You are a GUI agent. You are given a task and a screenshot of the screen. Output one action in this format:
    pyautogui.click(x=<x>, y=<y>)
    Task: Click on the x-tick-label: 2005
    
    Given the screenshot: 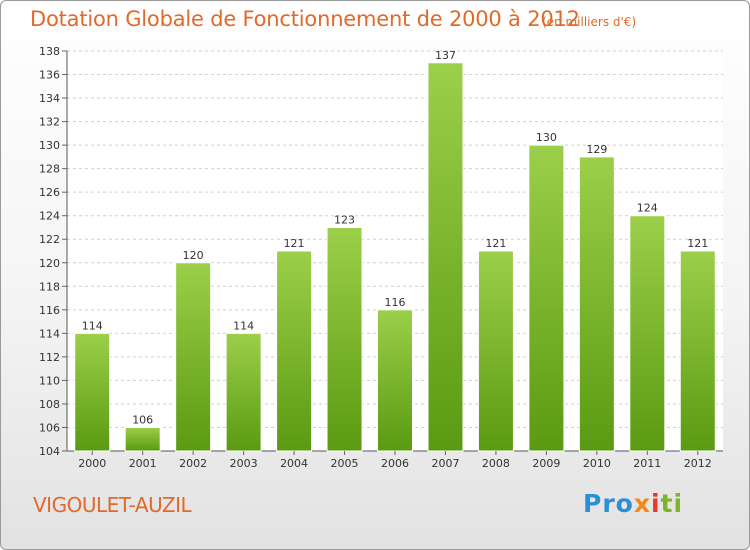 What is the action you would take?
    pyautogui.click(x=345, y=463)
    